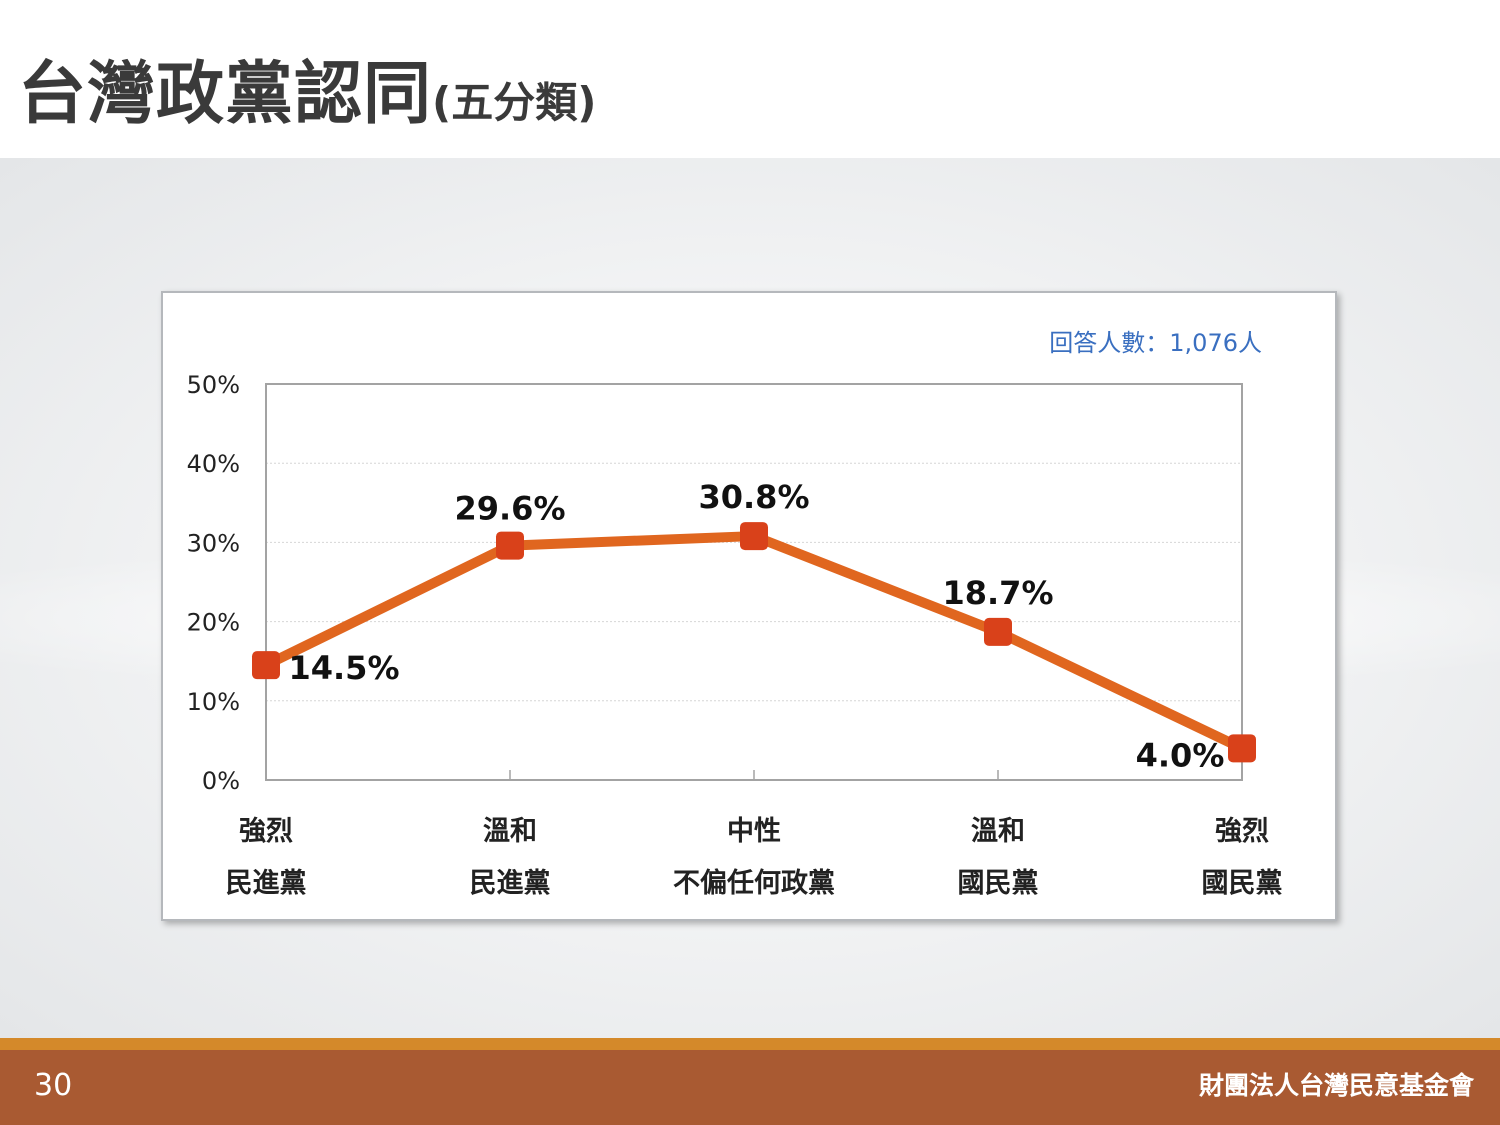  What do you see at coordinates (53, 1085) in the screenshot?
I see `page-number: 30` at bounding box center [53, 1085].